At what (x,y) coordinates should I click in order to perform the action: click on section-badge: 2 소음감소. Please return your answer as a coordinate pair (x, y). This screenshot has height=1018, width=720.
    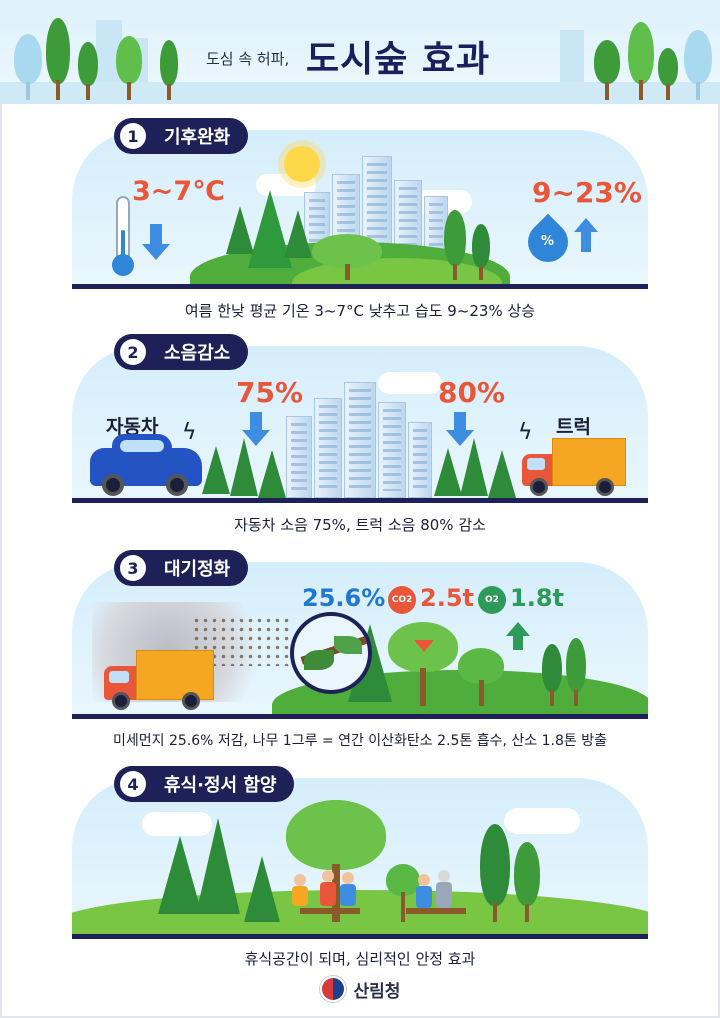
    Looking at the image, I should click on (181, 352).